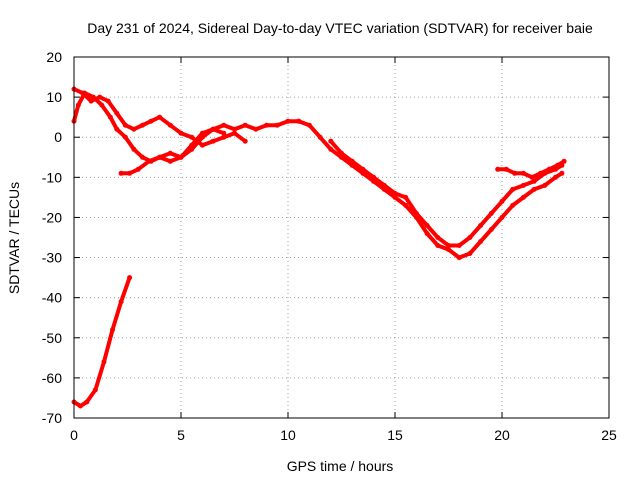 This screenshot has height=480, width=640. Describe the element at coordinates (52, 378) in the screenshot. I see `y-tick-label: -60` at that location.